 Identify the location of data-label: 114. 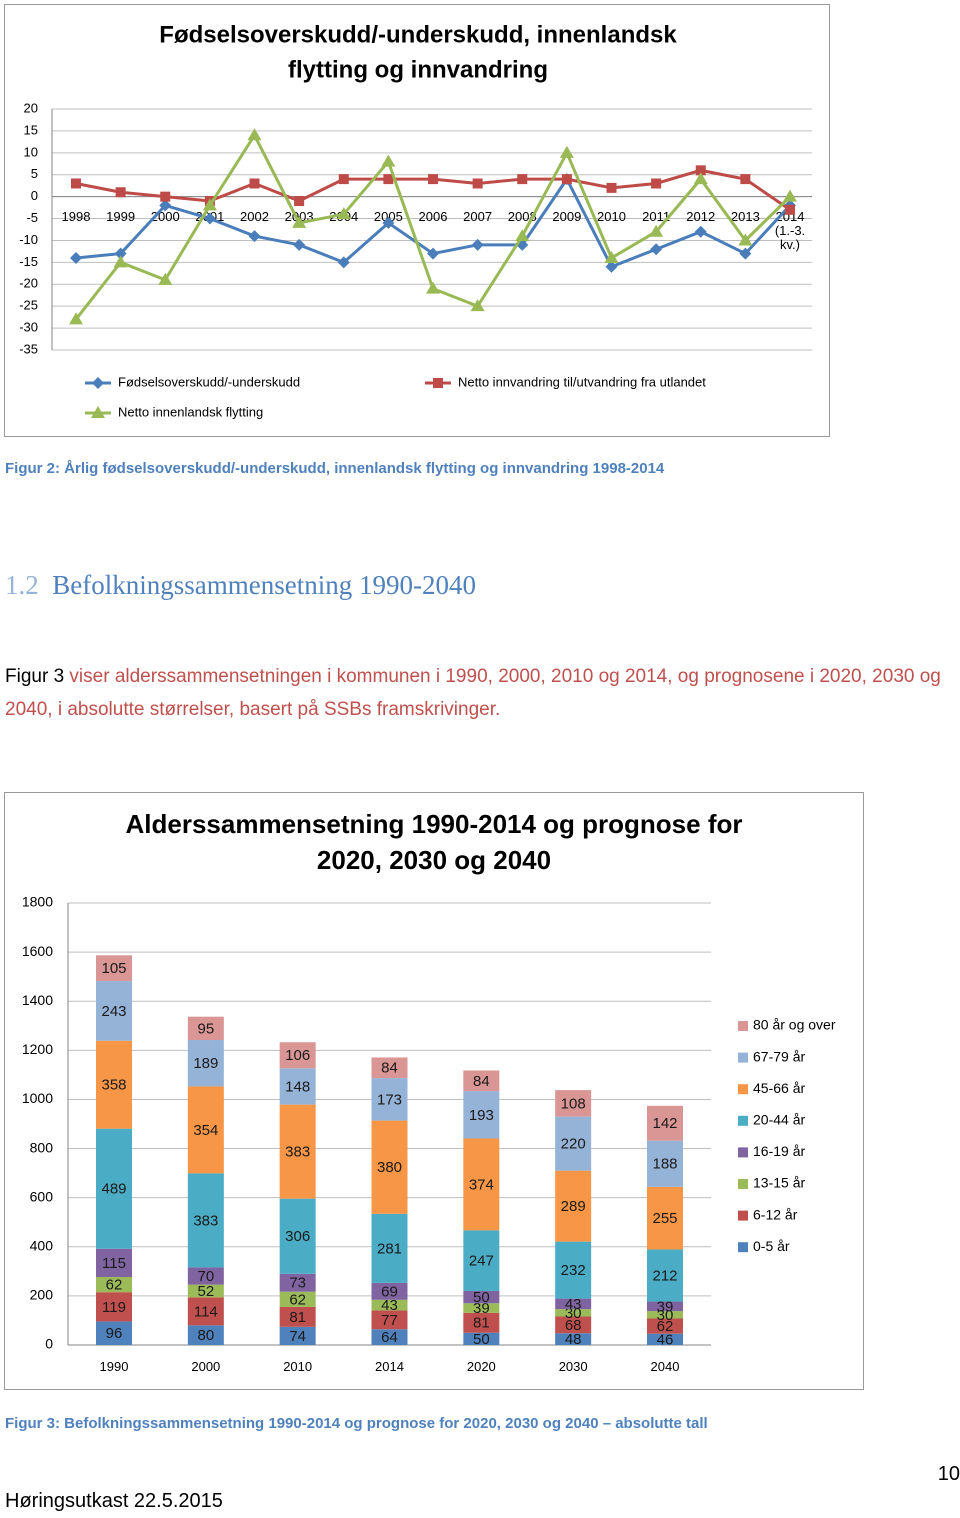
(206, 1311).